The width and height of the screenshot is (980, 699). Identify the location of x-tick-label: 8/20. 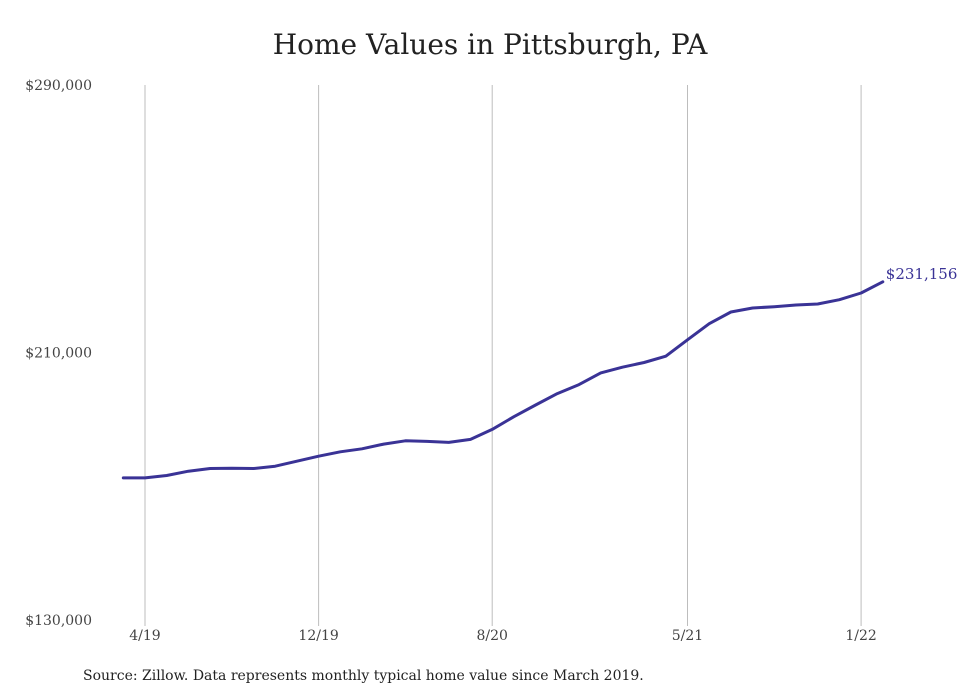
(491, 636).